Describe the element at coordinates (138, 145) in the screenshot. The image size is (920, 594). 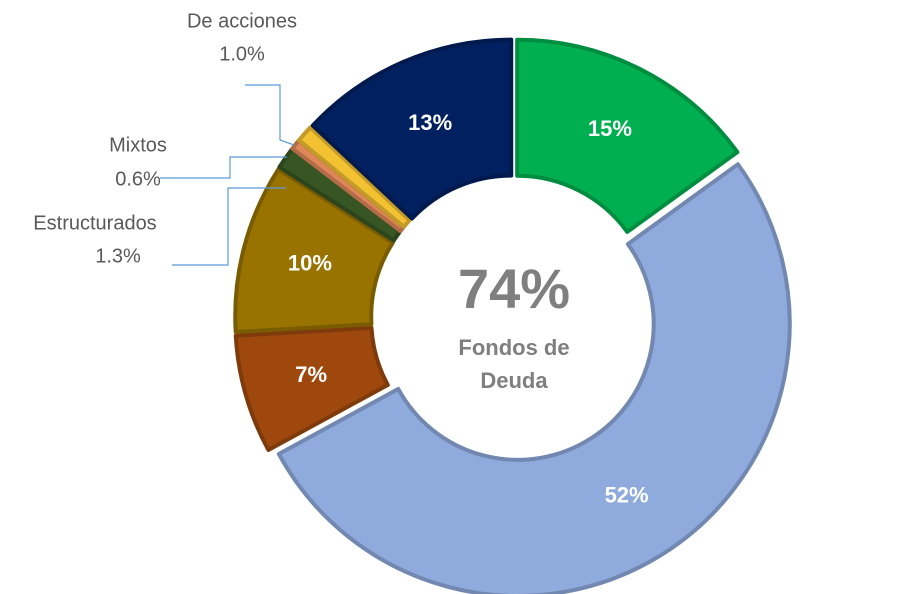
I see `category-label: Mixtos` at that location.